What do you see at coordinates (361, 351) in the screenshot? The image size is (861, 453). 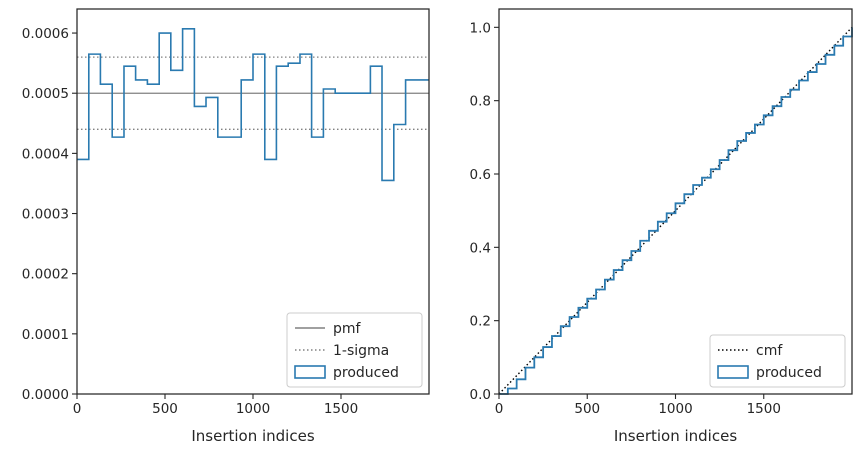 I see `legend-label-1-sigma: 1-sigma` at bounding box center [361, 351].